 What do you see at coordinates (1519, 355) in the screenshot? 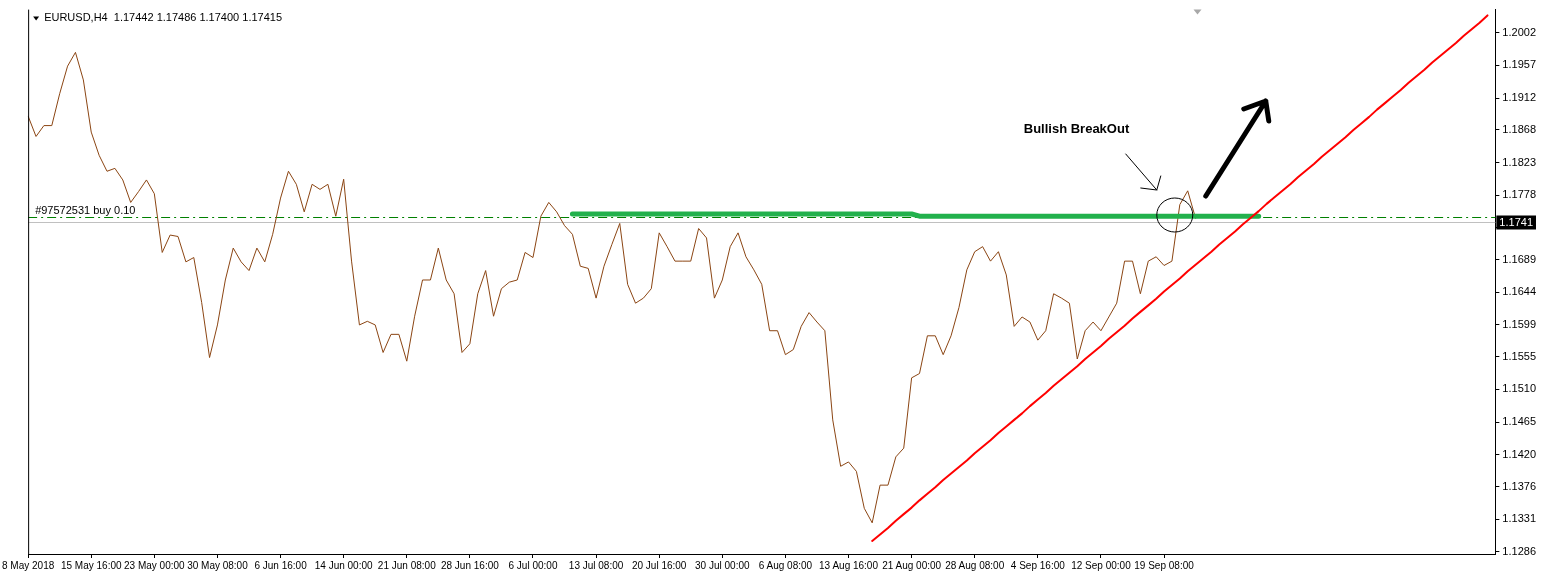
I see `y-tick-label: 1.1555` at bounding box center [1519, 355].